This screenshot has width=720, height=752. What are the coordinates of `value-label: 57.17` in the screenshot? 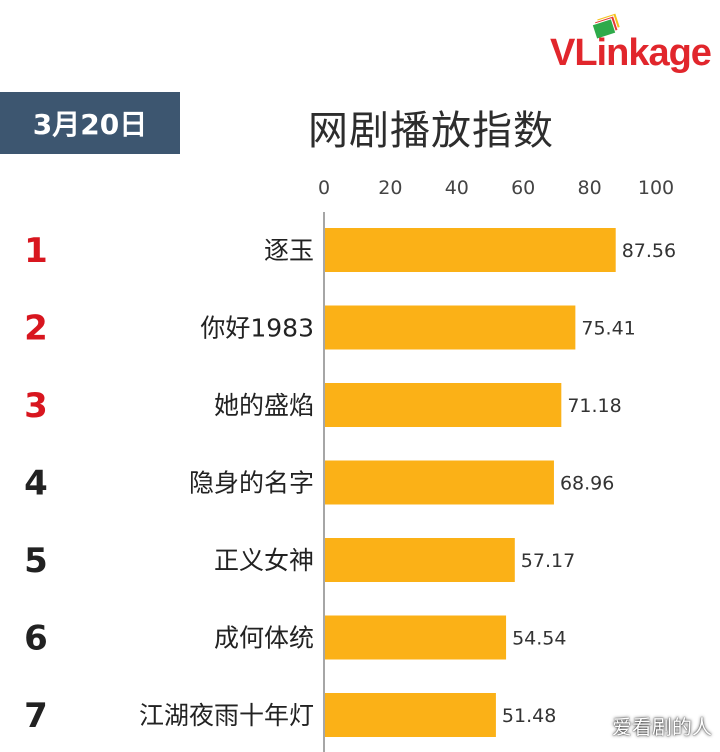 It's located at (548, 561).